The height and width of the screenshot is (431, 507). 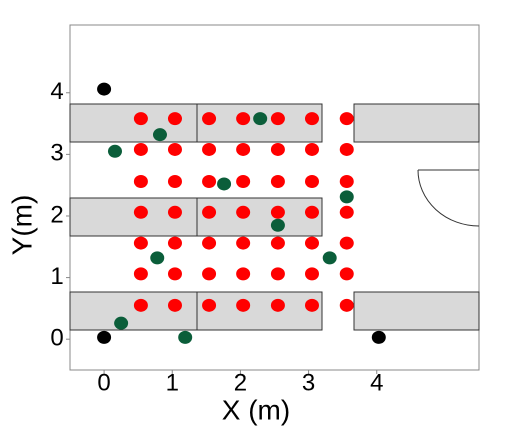 What do you see at coordinates (103, 382) in the screenshot?
I see `x-tick-label: 0` at bounding box center [103, 382].